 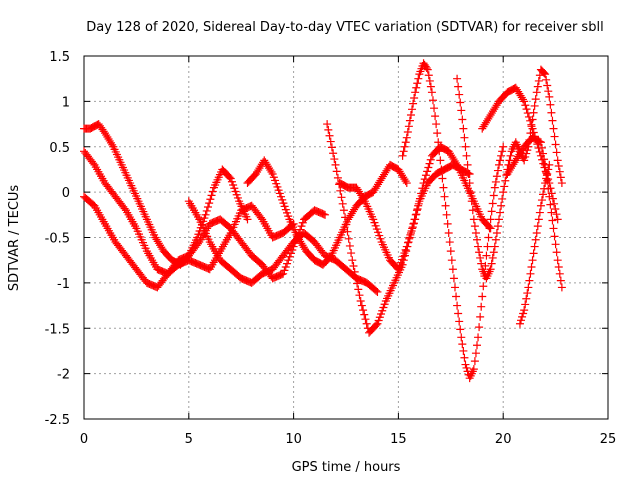 What do you see at coordinates (398, 439) in the screenshot?
I see `x-tick-label: 15` at bounding box center [398, 439].